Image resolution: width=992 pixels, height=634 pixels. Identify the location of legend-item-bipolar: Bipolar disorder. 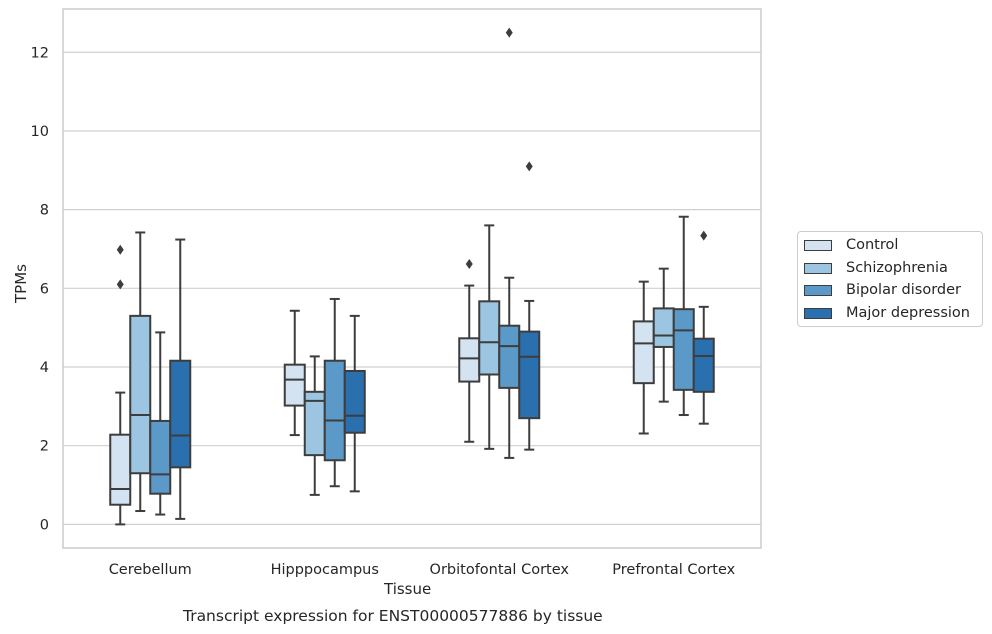
(882, 290).